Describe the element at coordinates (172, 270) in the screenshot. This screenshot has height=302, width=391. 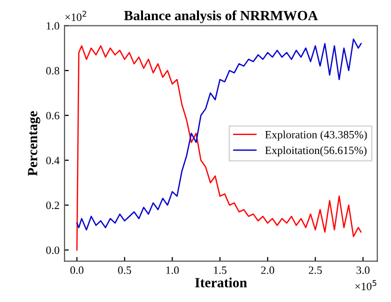
I see `x-tick-label: 1.0` at that location.